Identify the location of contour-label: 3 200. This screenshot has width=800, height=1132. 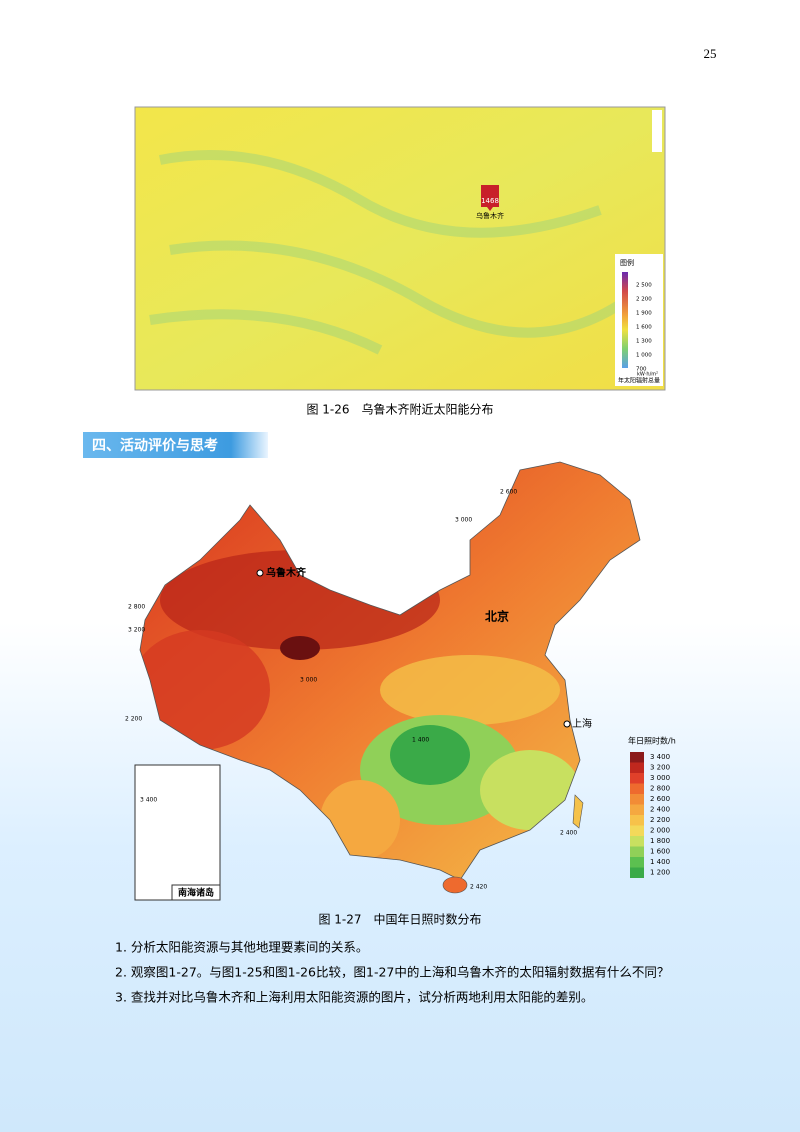
(136, 630).